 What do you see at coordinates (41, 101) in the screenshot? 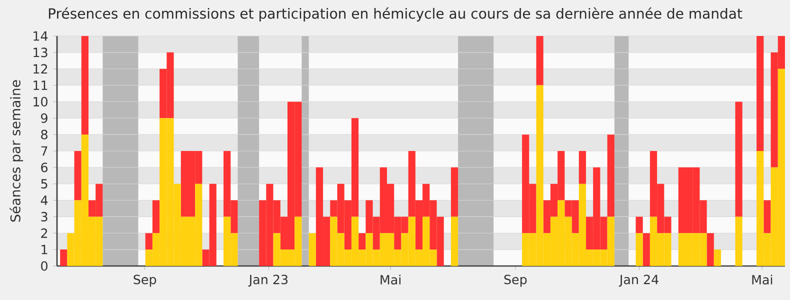
I see `y-tick-label: 10` at bounding box center [41, 101].